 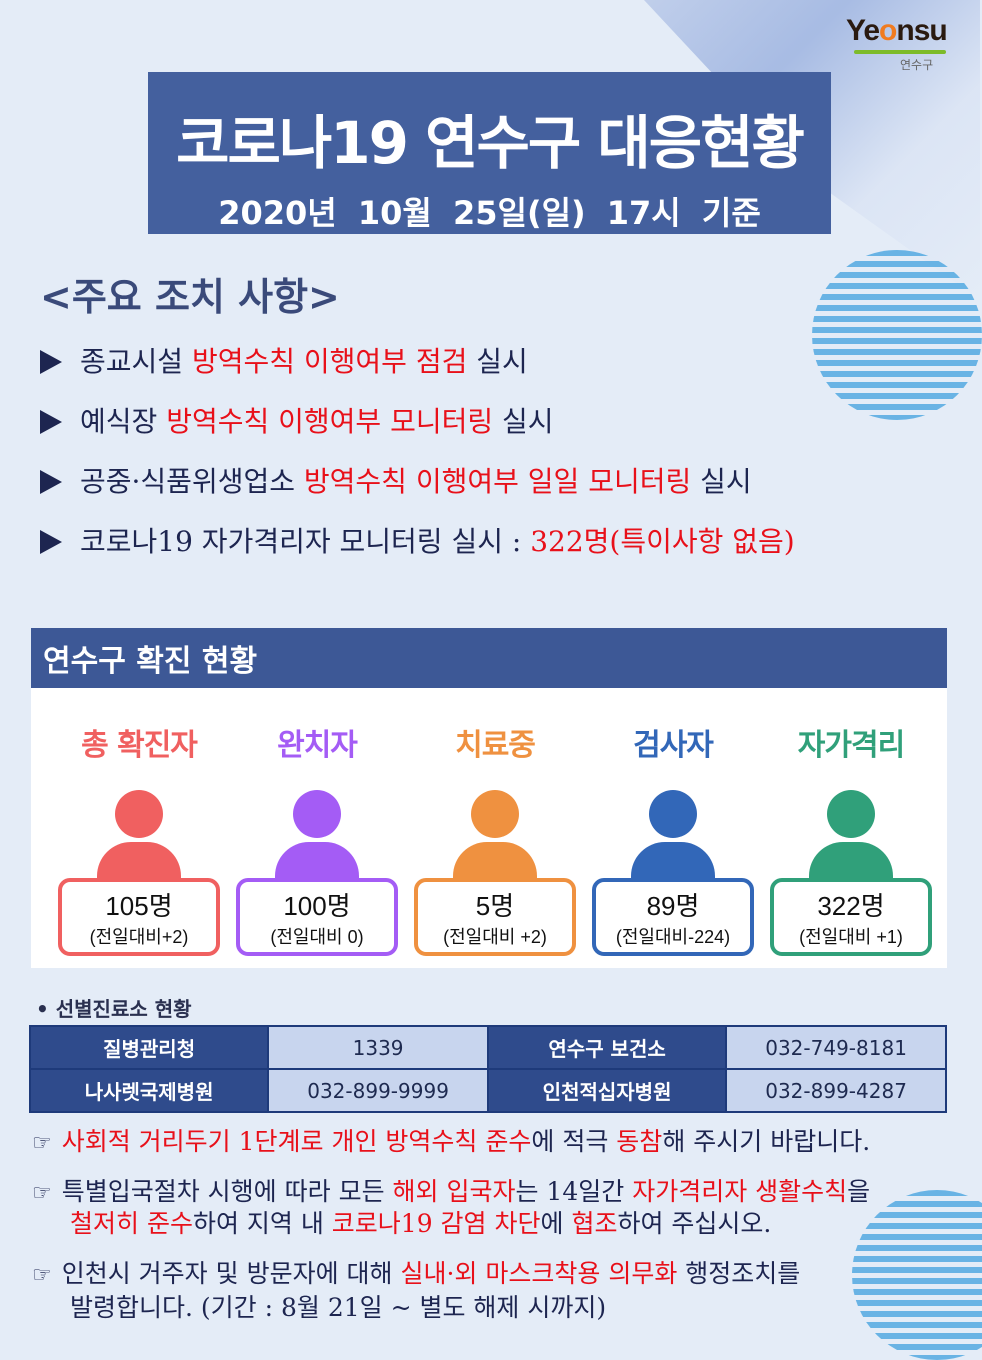 I want to click on highlight-text: 방역수칙 이행여부 일일 모니터링, so click(x=497, y=481).